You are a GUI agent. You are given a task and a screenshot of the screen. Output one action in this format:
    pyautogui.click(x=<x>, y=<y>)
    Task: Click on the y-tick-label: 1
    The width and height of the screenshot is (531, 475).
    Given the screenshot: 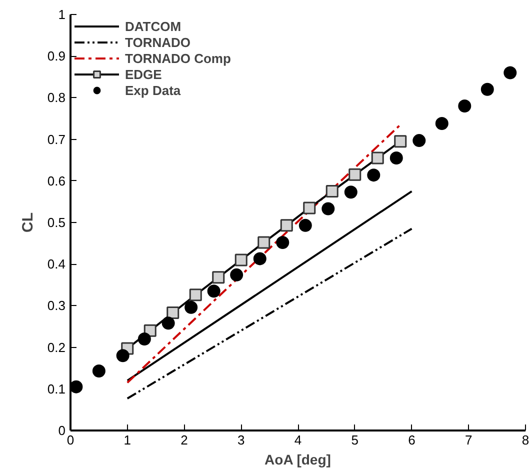 What is the action you would take?
    pyautogui.click(x=62, y=14)
    